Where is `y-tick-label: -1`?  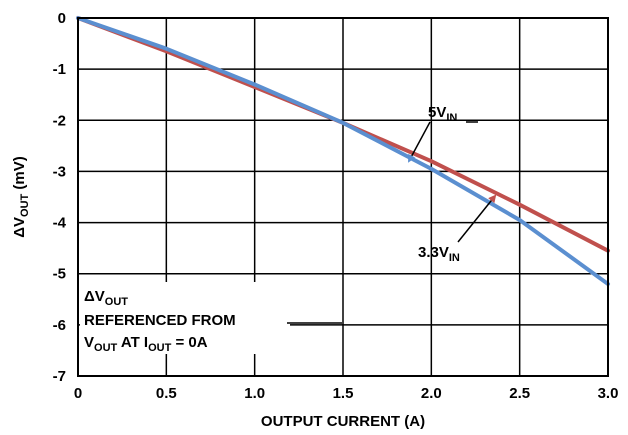
y-tick-label: -1 is located at coordinates (59, 69).